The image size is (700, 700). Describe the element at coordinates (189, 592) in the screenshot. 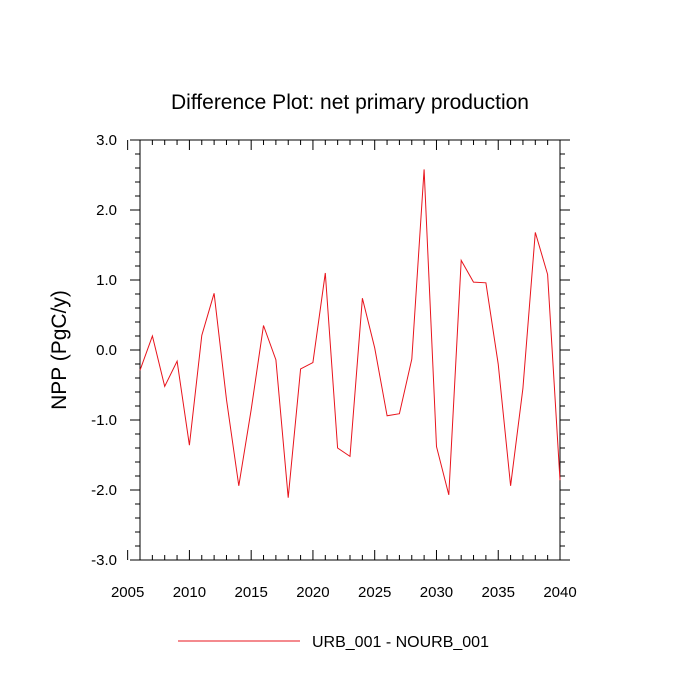

I see `x-tick-label: 2010` at that location.